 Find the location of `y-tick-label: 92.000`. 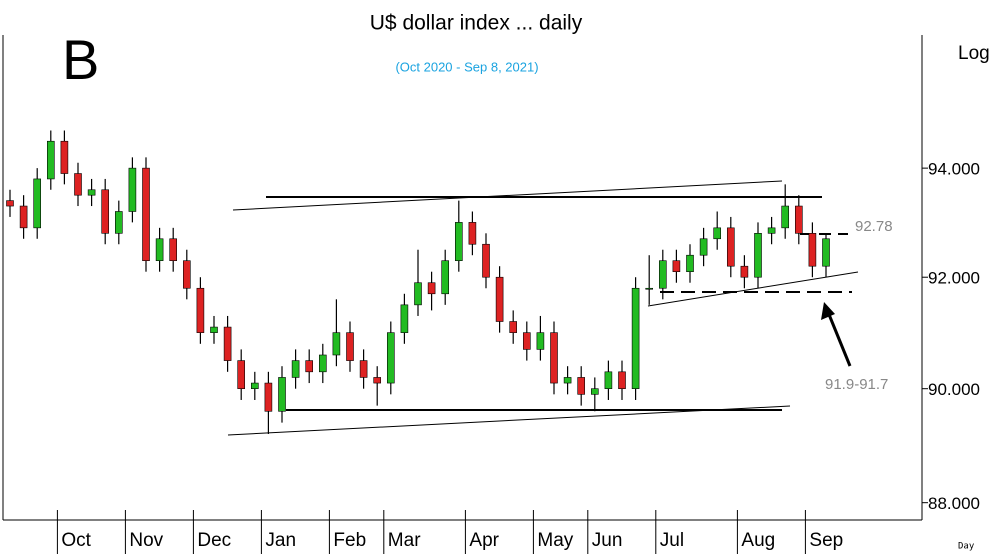

y-tick-label: 92.000 is located at coordinates (954, 278).